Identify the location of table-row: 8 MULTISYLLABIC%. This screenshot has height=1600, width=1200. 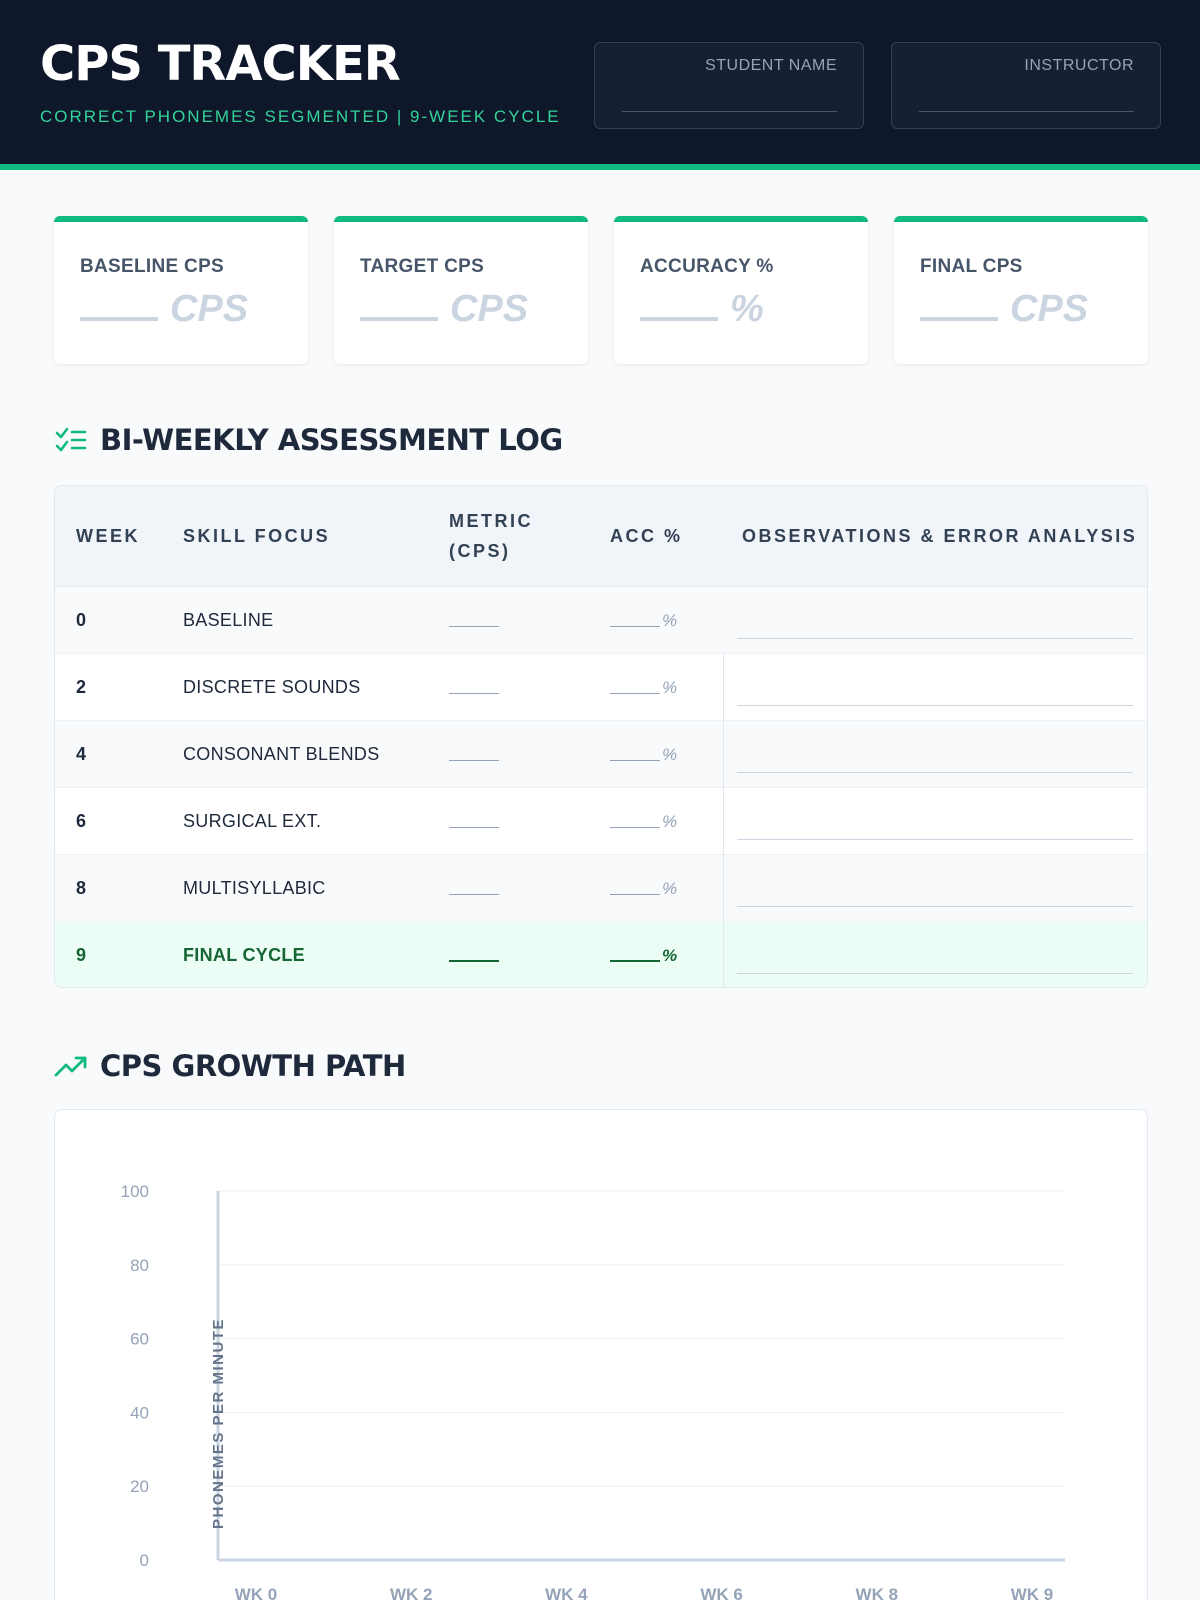
(601, 888).